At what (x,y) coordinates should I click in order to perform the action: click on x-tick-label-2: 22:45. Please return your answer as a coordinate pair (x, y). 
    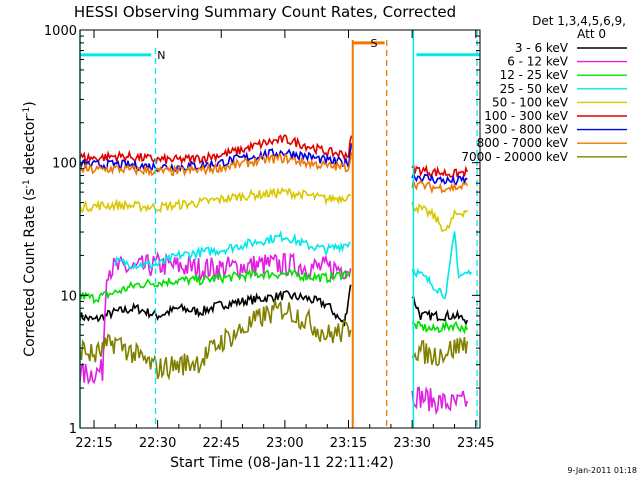
    Looking at the image, I should click on (221, 443).